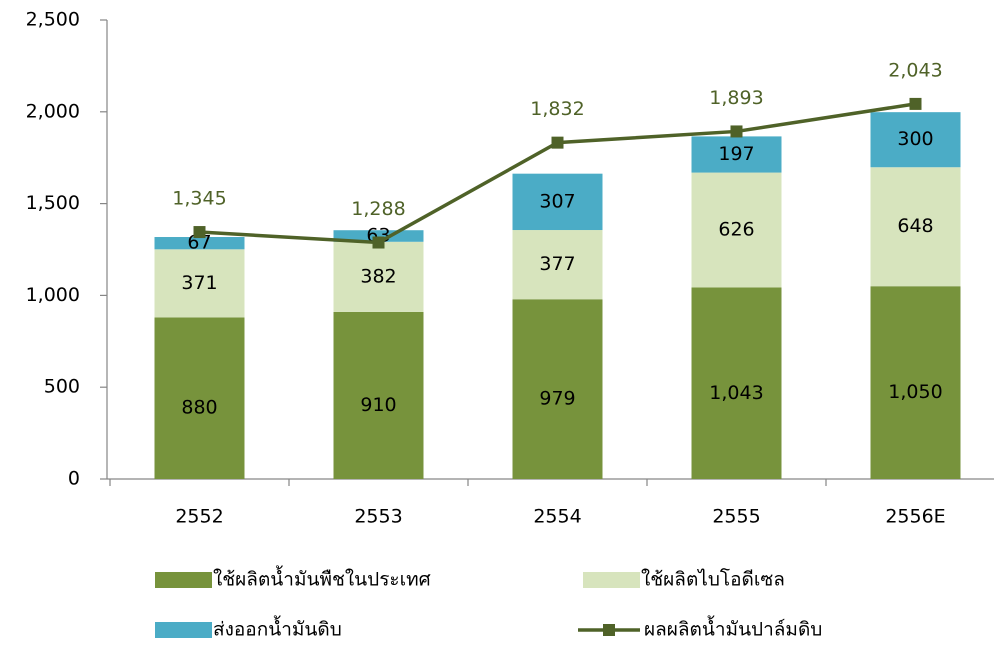 The width and height of the screenshot is (994, 648). I want to click on data-label: 1,345, so click(199, 199).